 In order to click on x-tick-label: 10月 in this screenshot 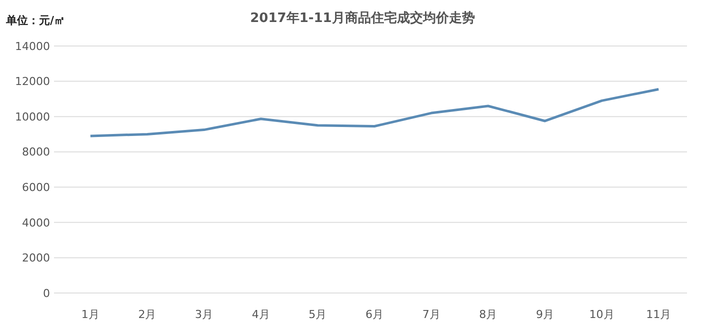, I will do `click(601, 314)`.